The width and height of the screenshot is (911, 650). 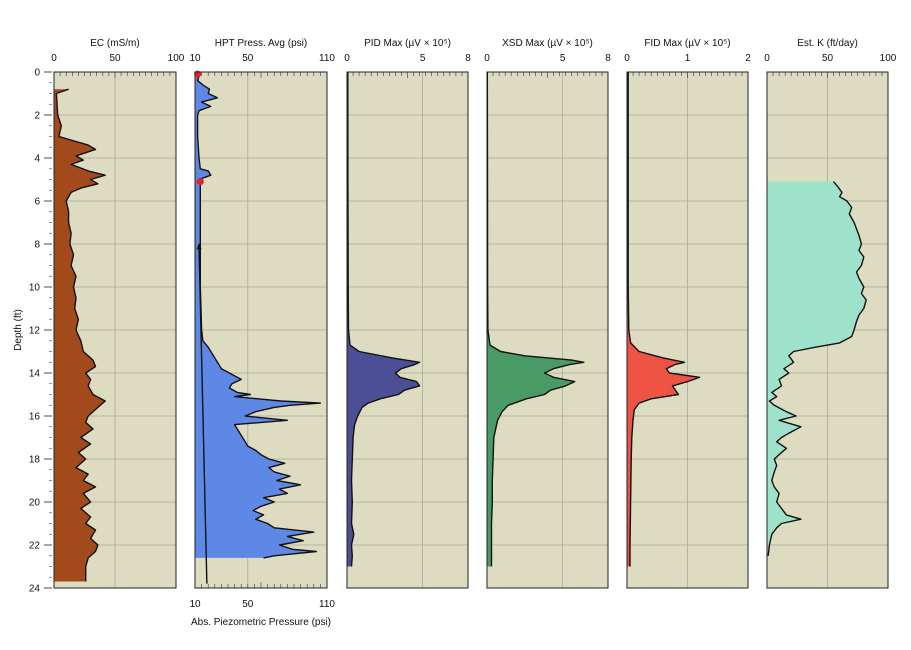 I want to click on xsd-top-tick-label: 8, so click(x=608, y=58).